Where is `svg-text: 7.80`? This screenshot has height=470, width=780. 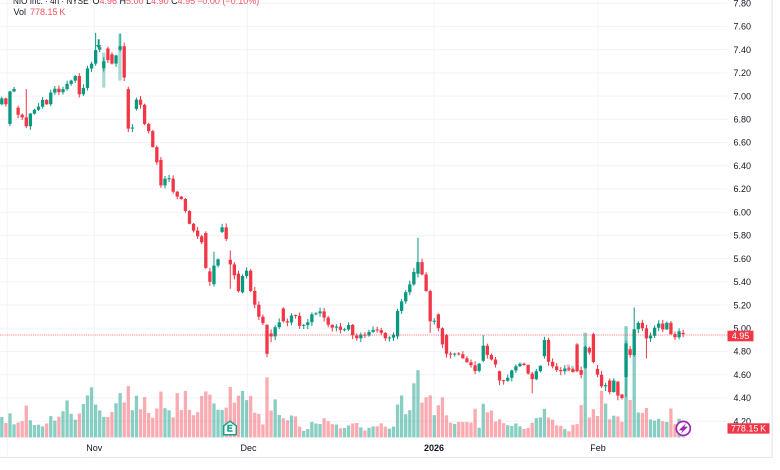
svg-text: 7.80 is located at coordinates (743, 4).